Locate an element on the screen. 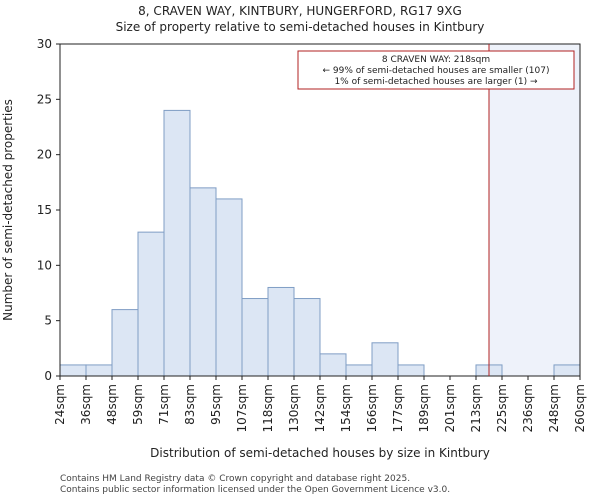  x-tick-label: 24sqm is located at coordinates (60, 404).